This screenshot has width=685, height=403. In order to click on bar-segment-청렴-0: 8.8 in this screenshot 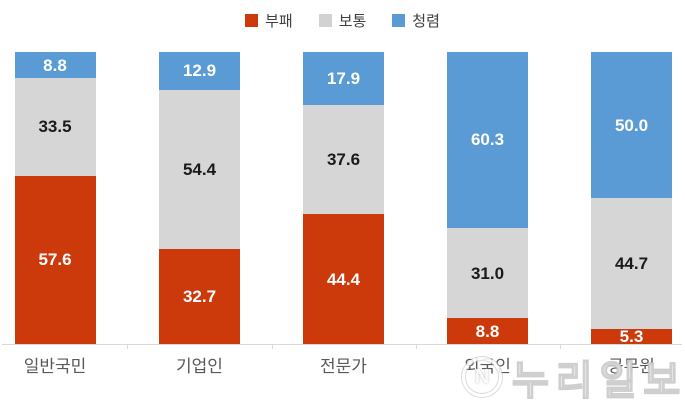, I will do `click(55, 65)`.